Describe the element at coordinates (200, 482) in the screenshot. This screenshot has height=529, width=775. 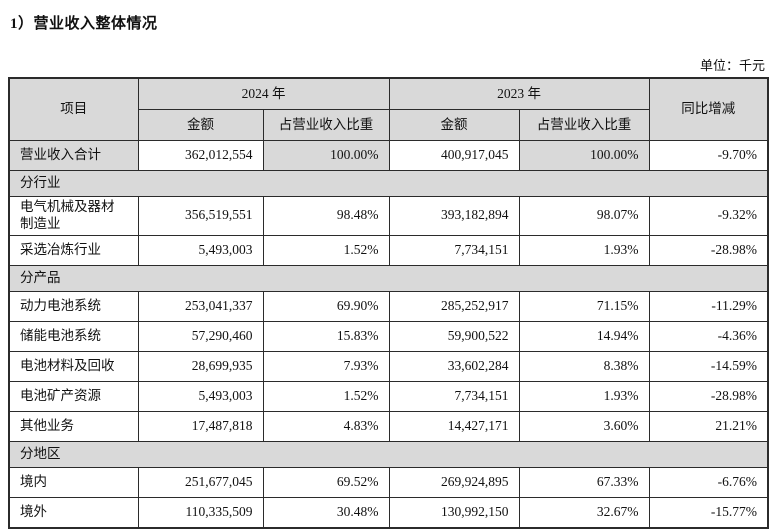
I see `cell-amount-2024: 251,677,045` at that location.